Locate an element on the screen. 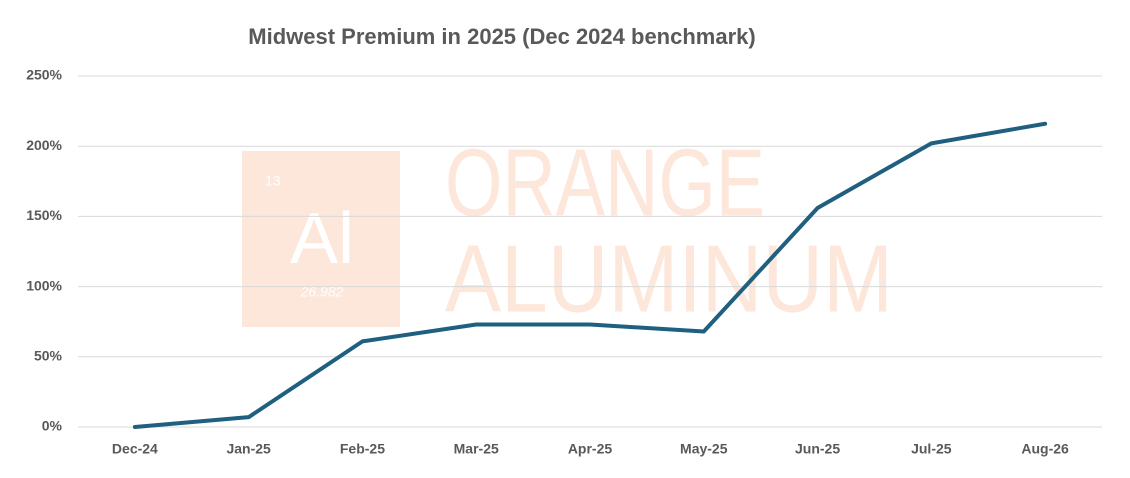  y-tick-label: 150% is located at coordinates (44, 215).